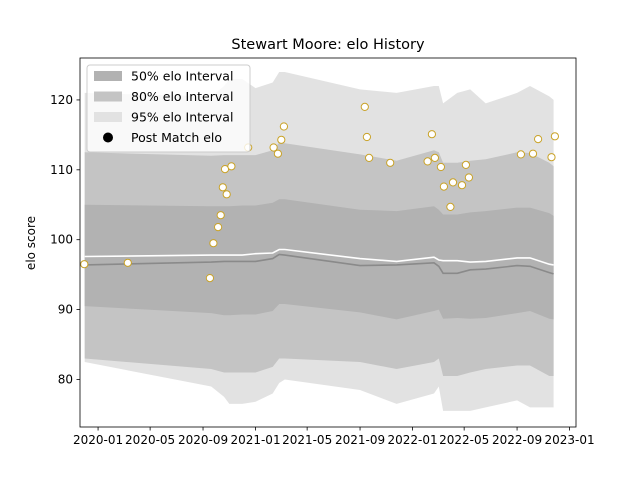  I want to click on x-tick-label: 2020-09, so click(203, 440).